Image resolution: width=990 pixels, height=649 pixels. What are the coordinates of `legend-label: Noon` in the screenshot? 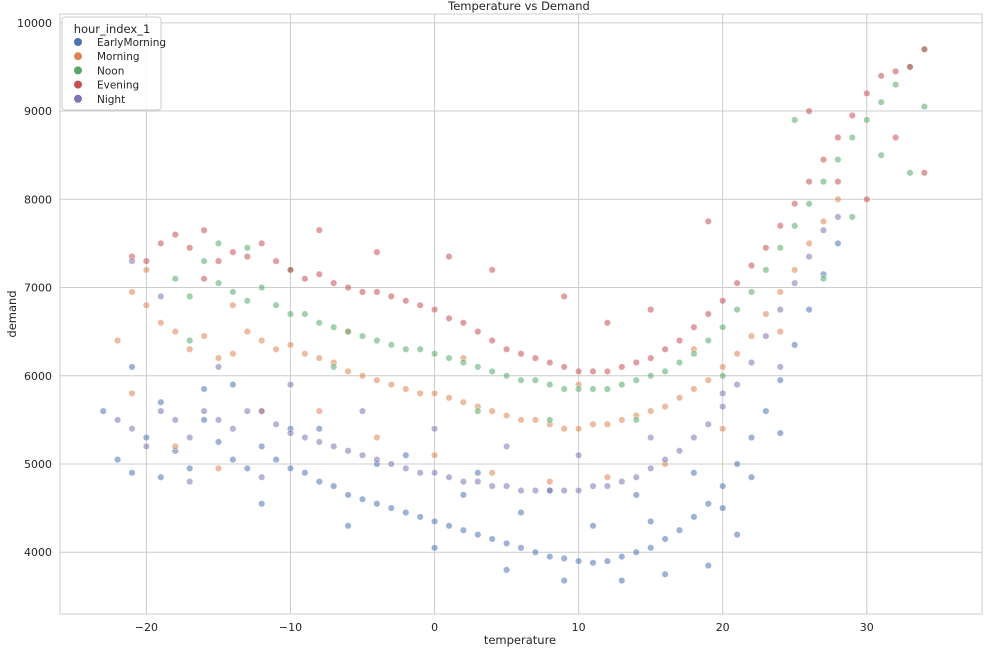 It's located at (110, 71).